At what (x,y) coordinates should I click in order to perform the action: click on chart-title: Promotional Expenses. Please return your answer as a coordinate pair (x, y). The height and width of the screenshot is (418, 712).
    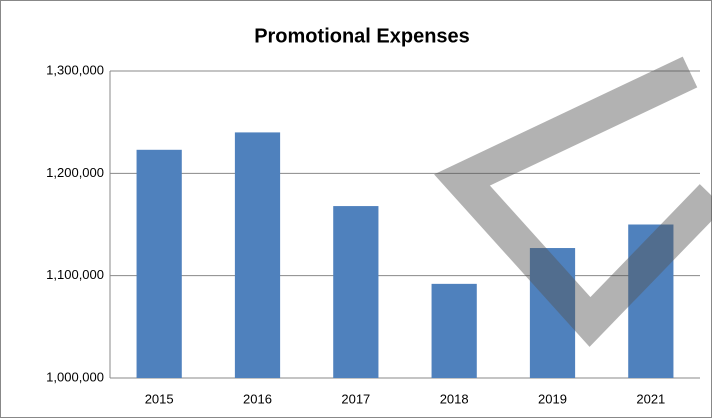
    Looking at the image, I should click on (362, 36).